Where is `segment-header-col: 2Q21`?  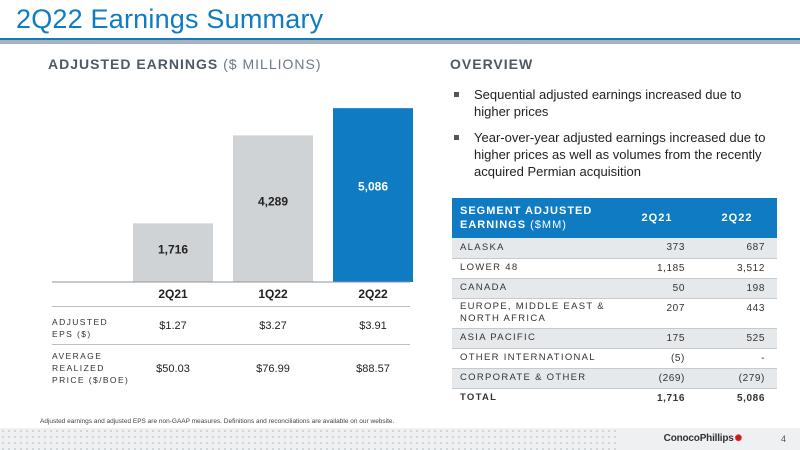
segment-header-col: 2Q21 is located at coordinates (657, 218).